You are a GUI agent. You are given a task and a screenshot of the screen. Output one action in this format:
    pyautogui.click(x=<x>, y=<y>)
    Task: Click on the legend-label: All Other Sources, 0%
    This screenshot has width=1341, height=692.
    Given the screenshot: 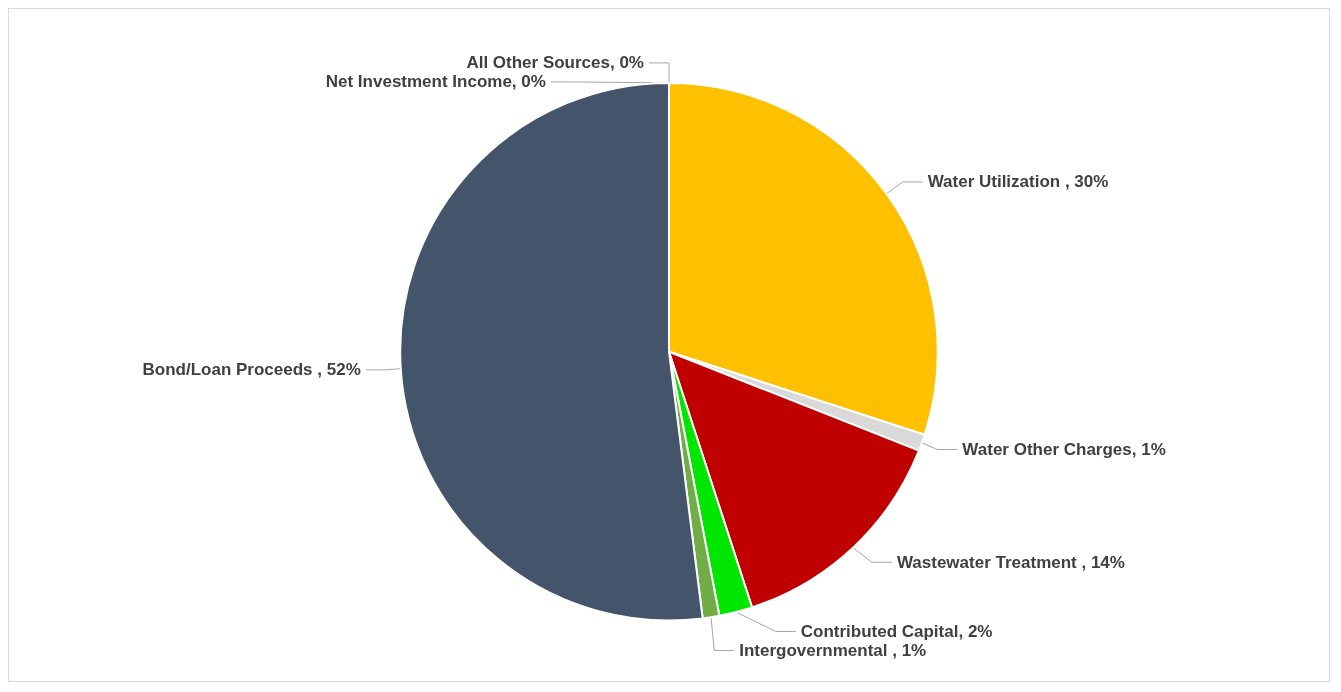 What is the action you would take?
    pyautogui.click(x=555, y=63)
    